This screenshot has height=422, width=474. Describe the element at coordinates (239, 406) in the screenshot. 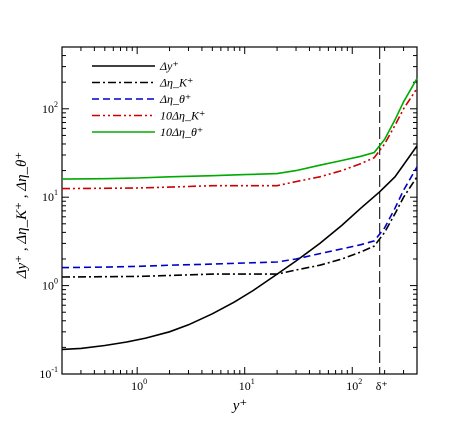

I see `x-axis-label: y⁺` at that location.